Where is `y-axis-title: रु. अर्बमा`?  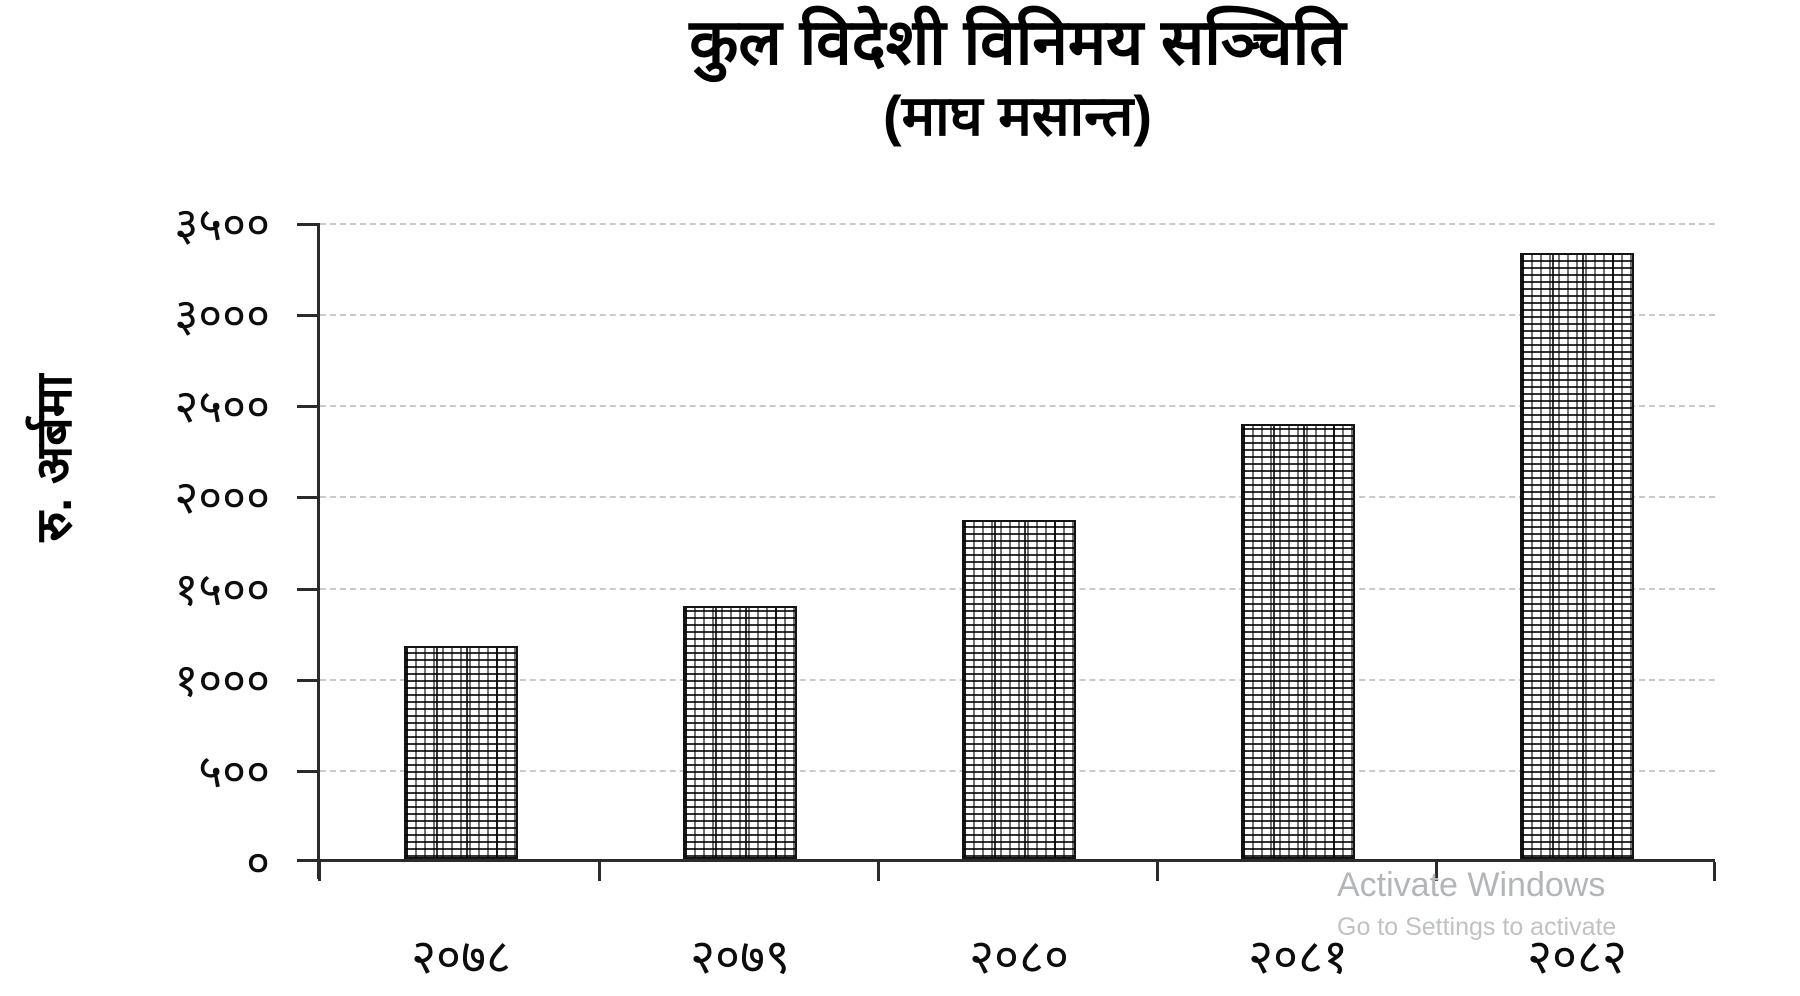
y-axis-title: रु. अर्बमा is located at coordinates (54, 458).